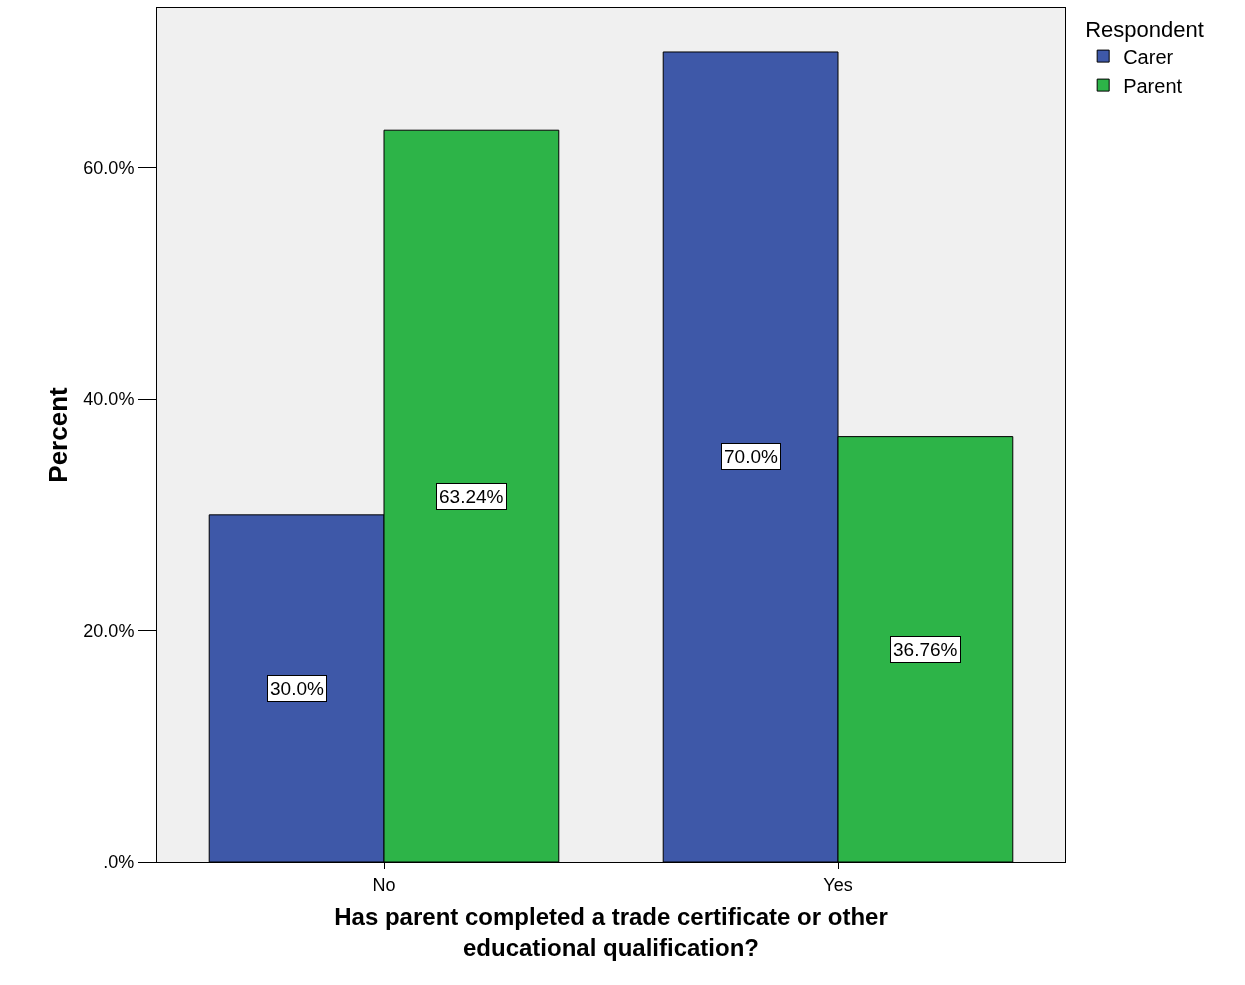 This screenshot has width=1245, height=985. I want to click on legend-label: Carer, so click(1148, 56).